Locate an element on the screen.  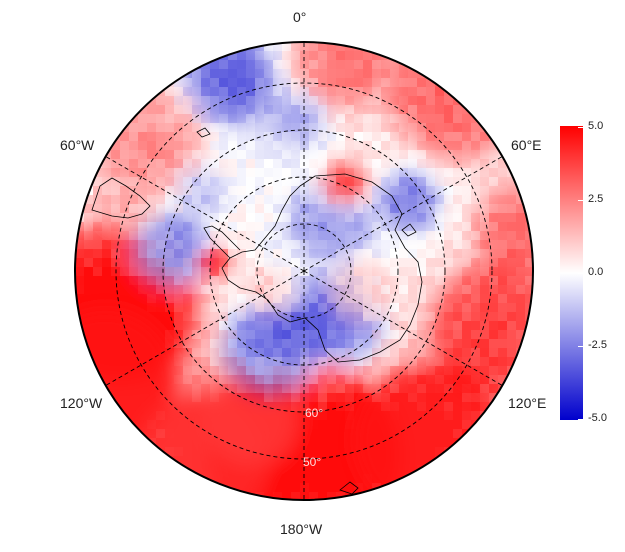
lon-label-60e: 60°E is located at coordinates (526, 145).